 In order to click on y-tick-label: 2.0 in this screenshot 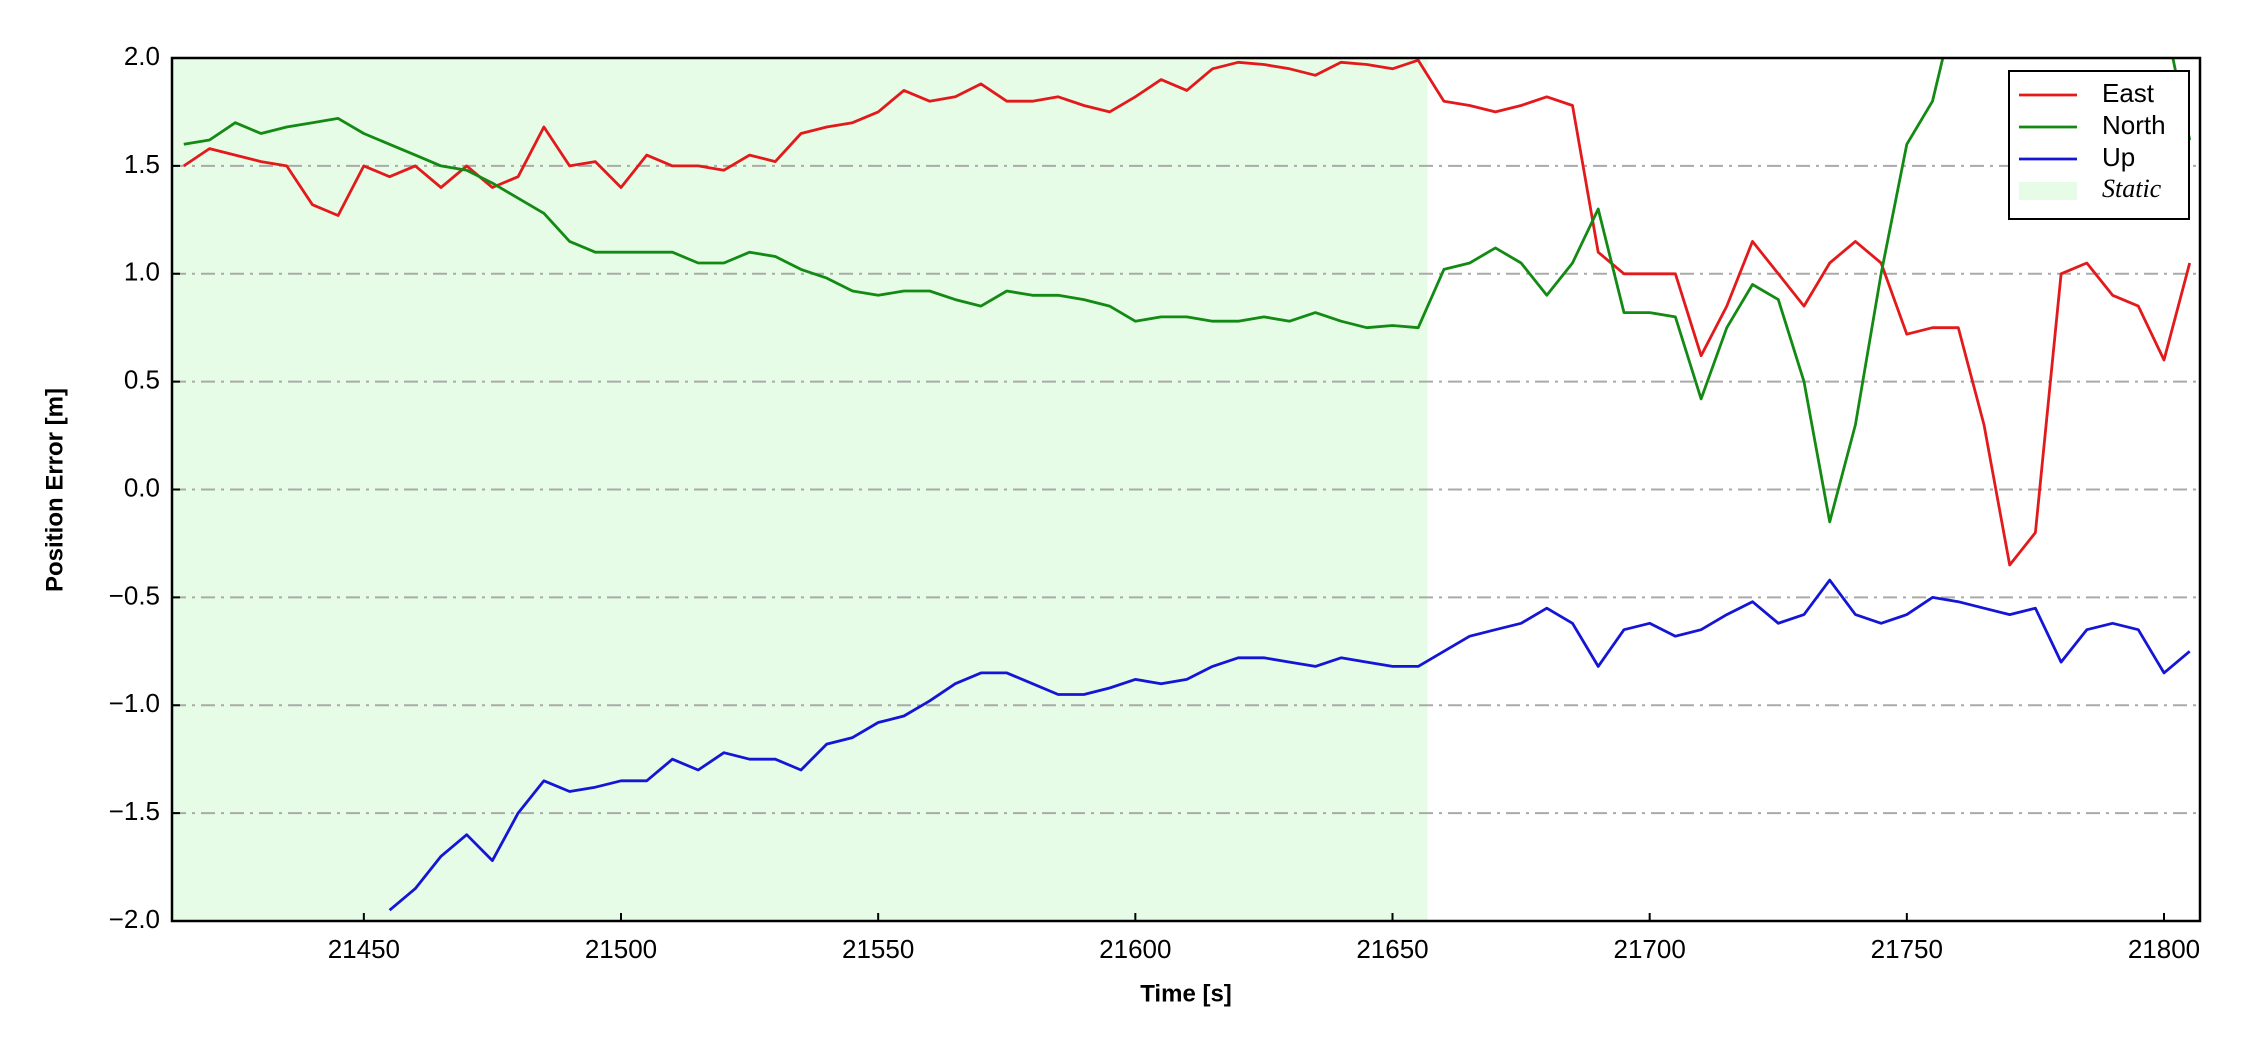, I will do `click(142, 56)`.